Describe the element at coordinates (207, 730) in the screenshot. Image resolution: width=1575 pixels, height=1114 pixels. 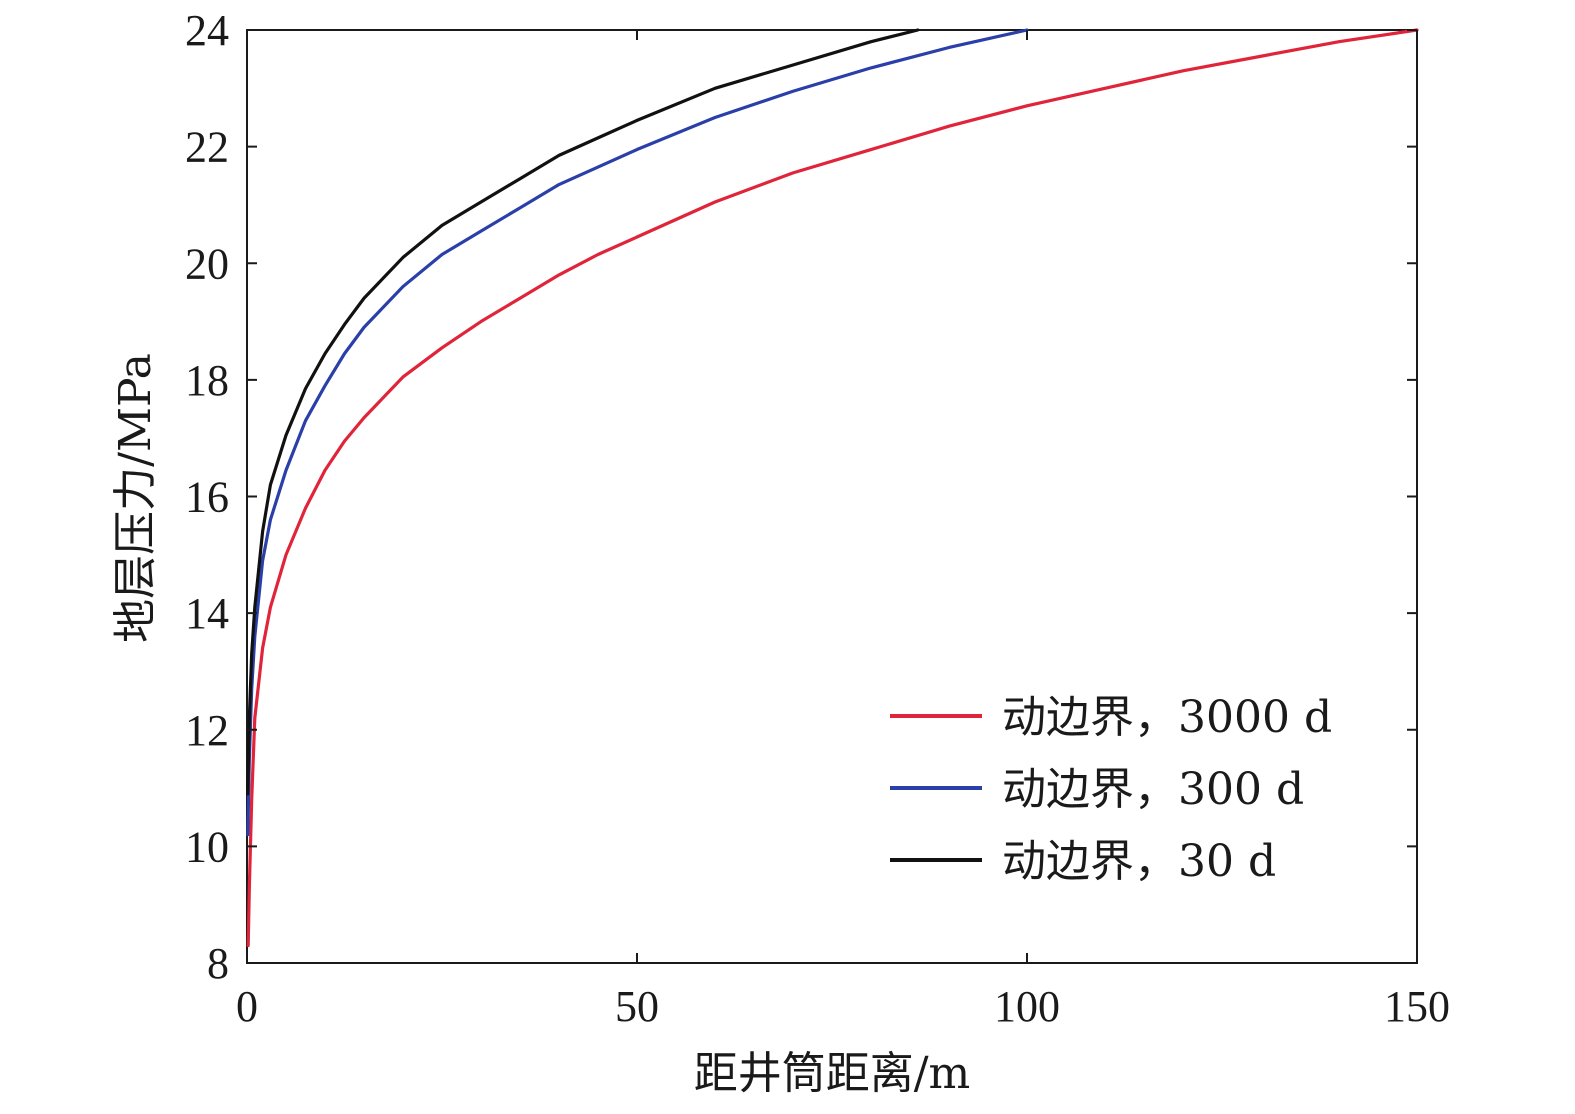
I see `y-tick-label: 12` at that location.